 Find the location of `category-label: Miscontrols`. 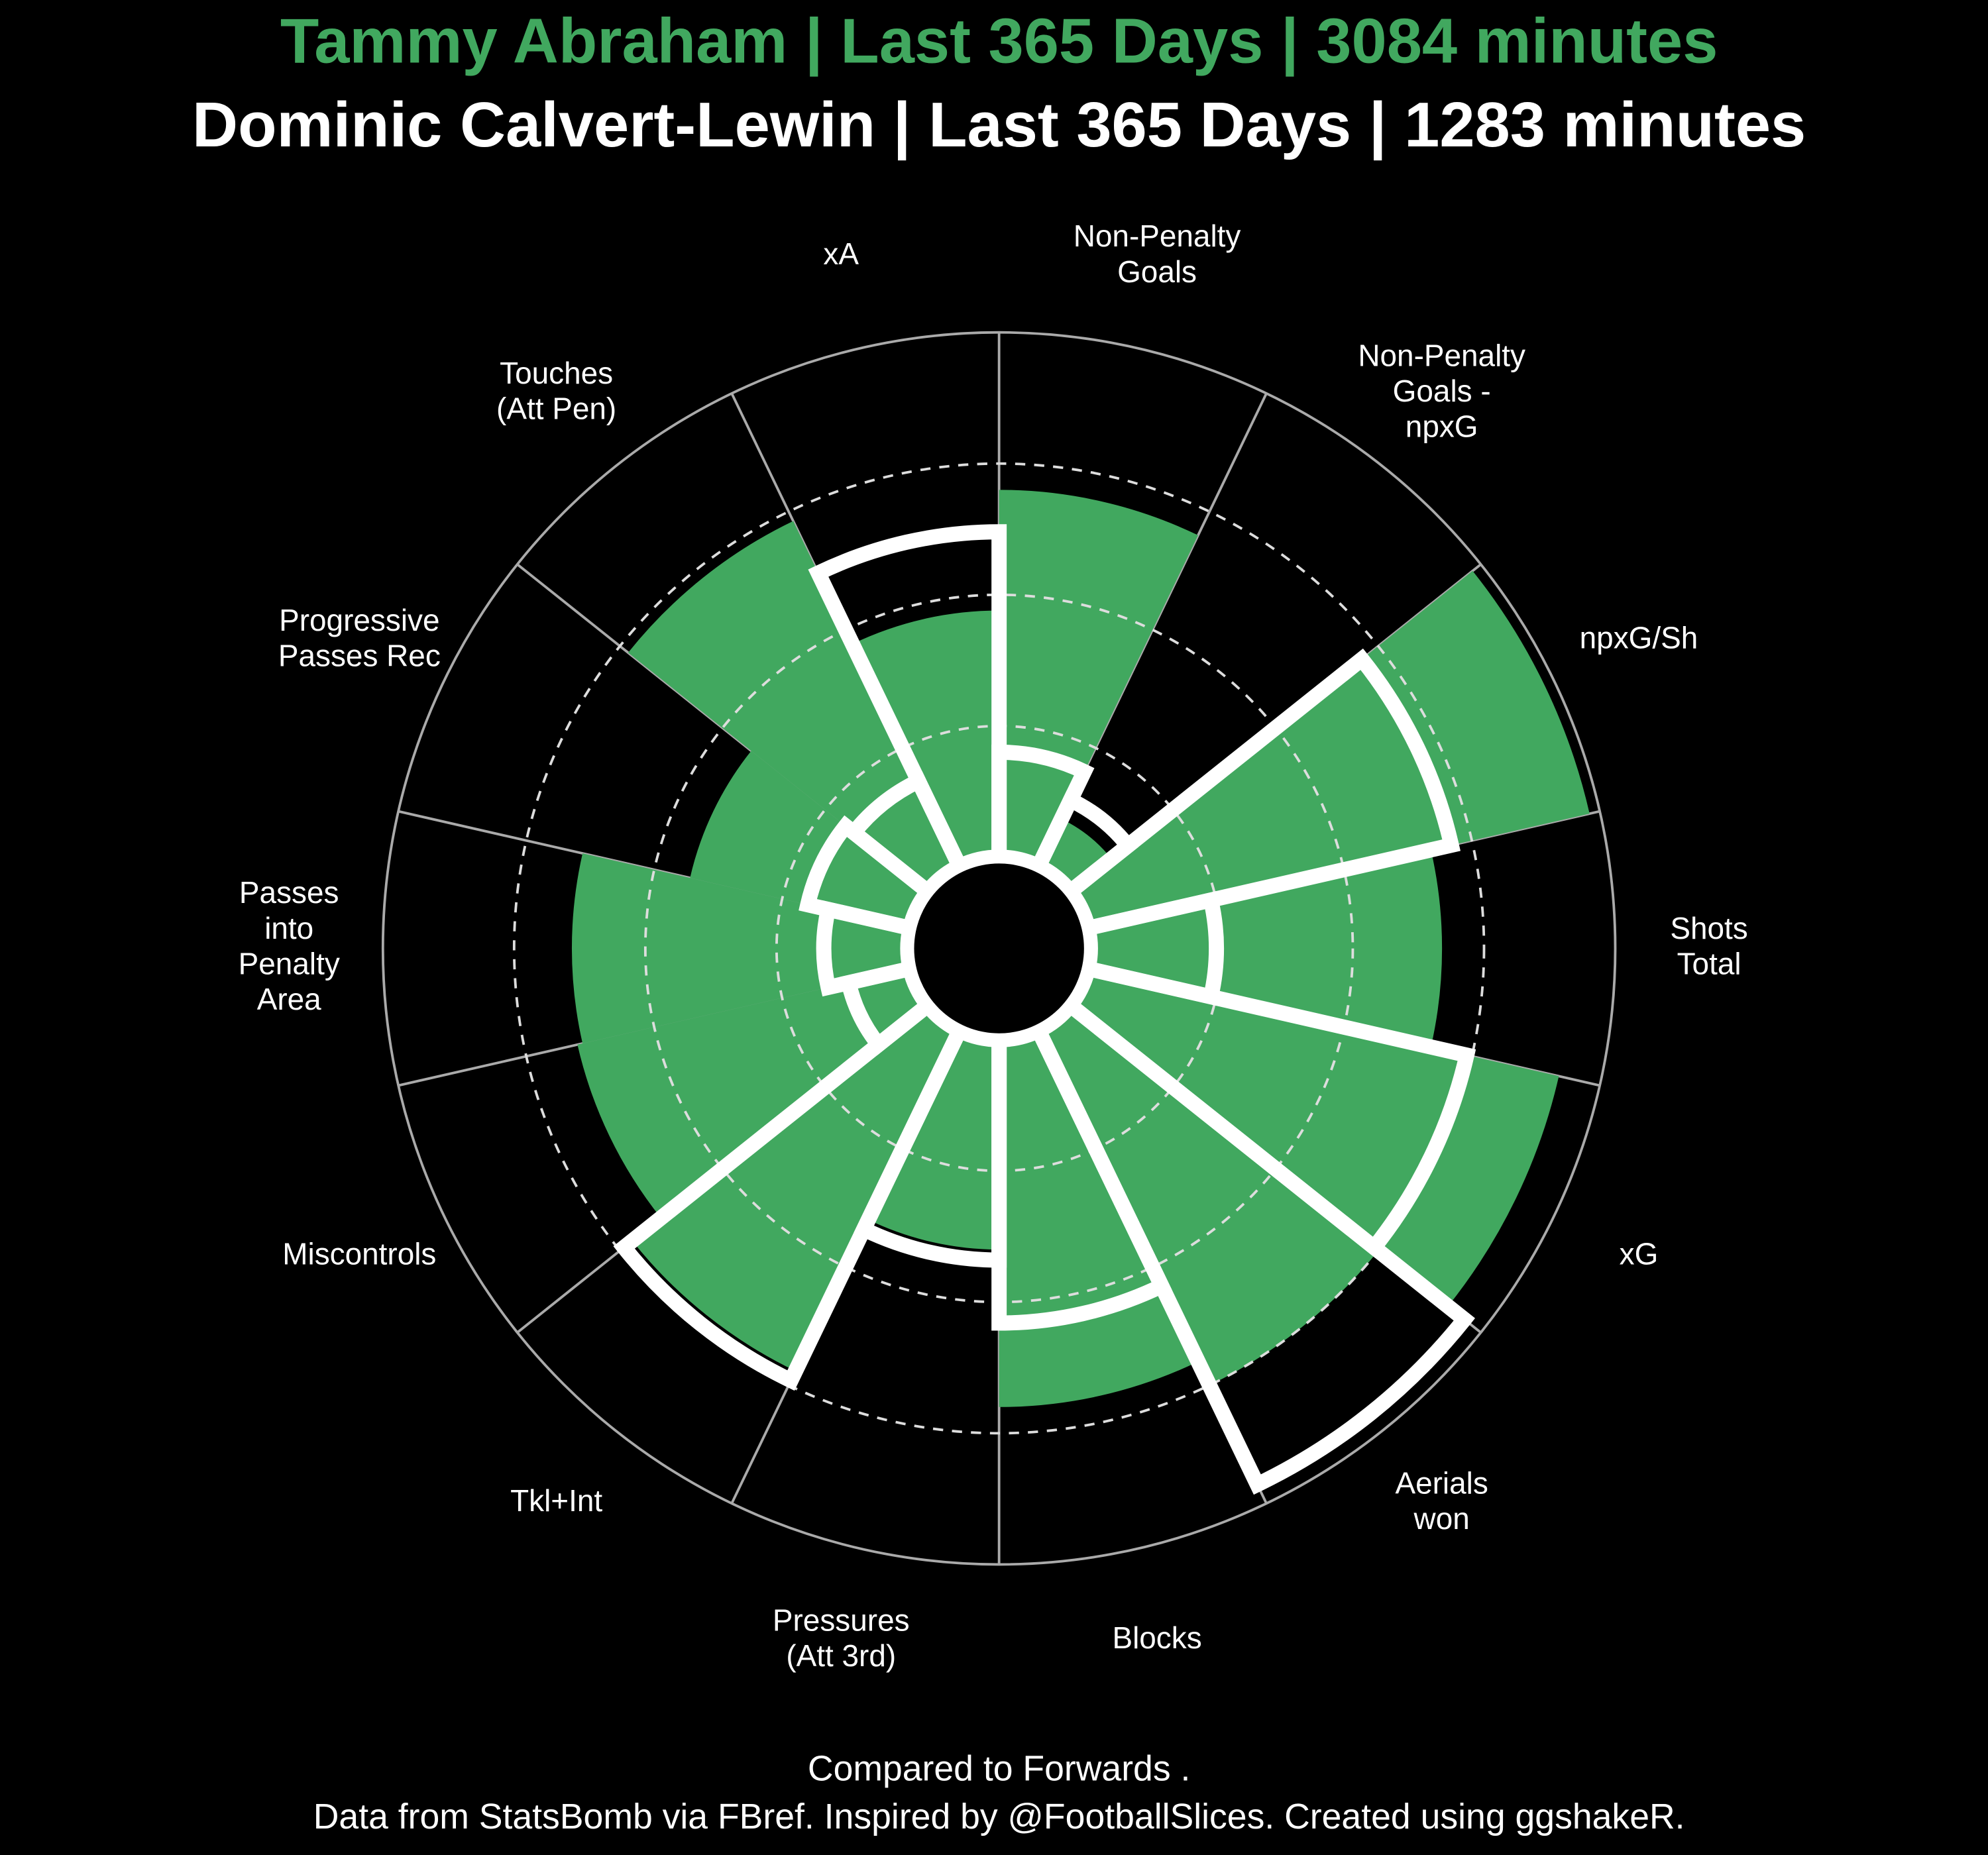

category-label: Miscontrols is located at coordinates (359, 1254).